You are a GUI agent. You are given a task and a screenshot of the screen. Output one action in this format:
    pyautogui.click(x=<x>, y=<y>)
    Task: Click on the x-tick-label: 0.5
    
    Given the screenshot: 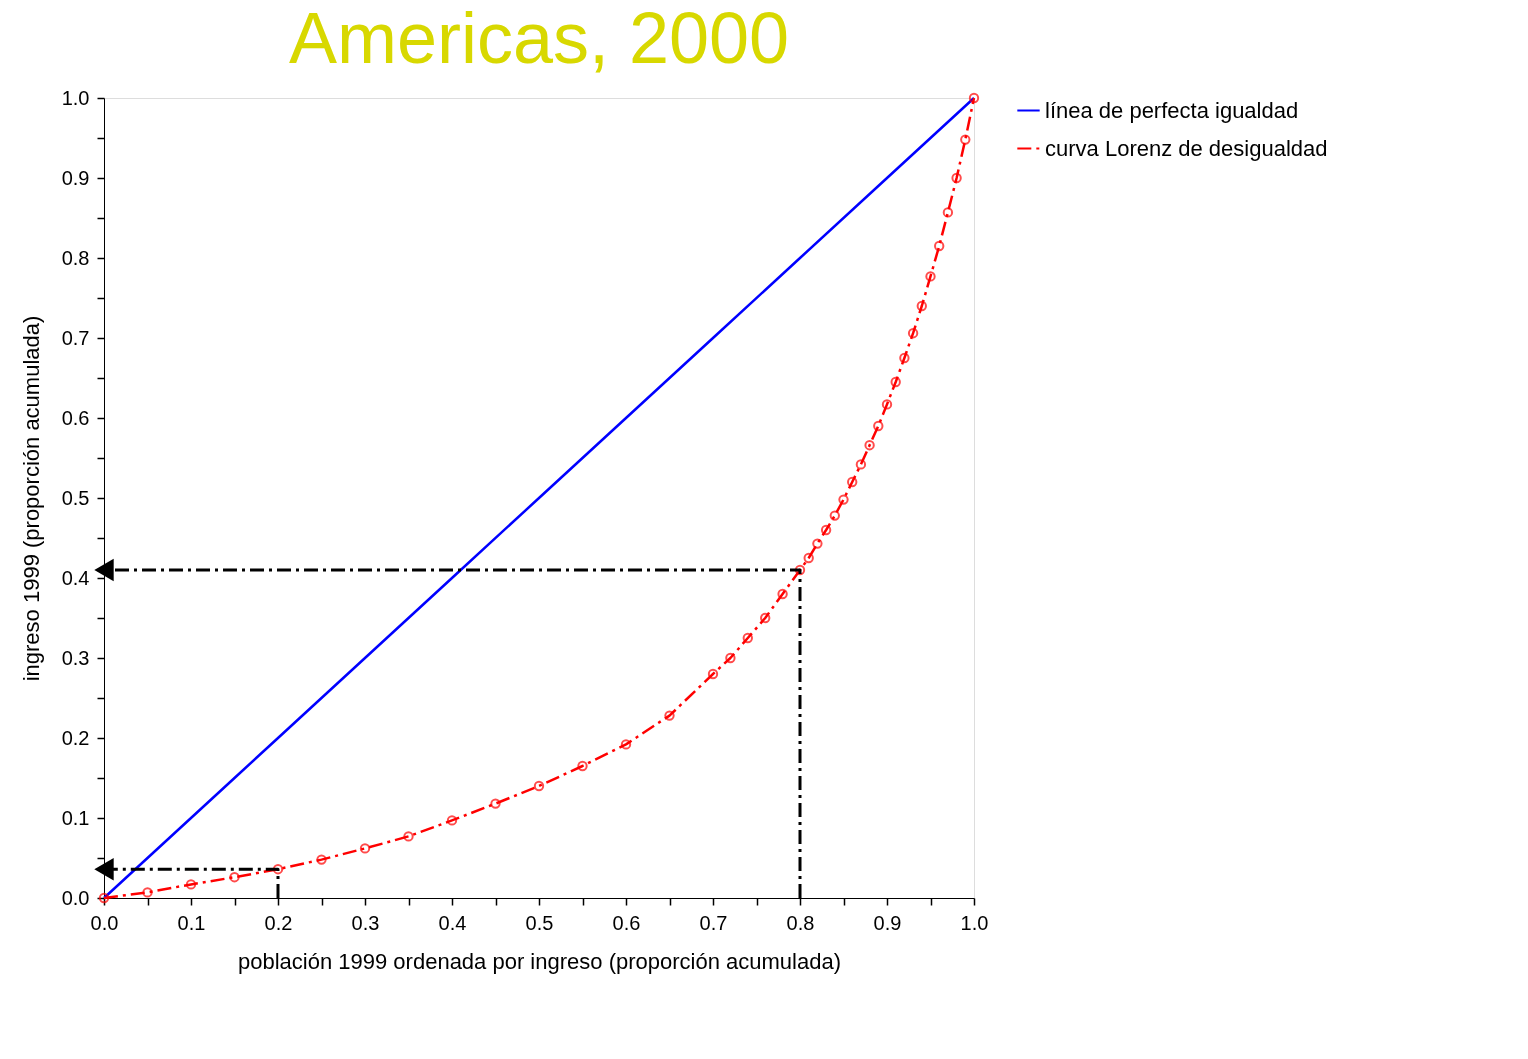 What is the action you would take?
    pyautogui.click(x=539, y=922)
    